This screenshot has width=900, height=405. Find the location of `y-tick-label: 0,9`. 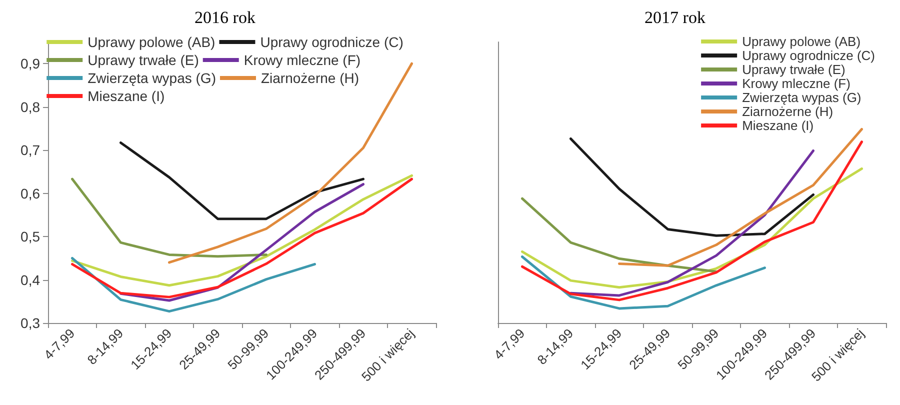

y-tick-label: 0,9 is located at coordinates (30, 64).